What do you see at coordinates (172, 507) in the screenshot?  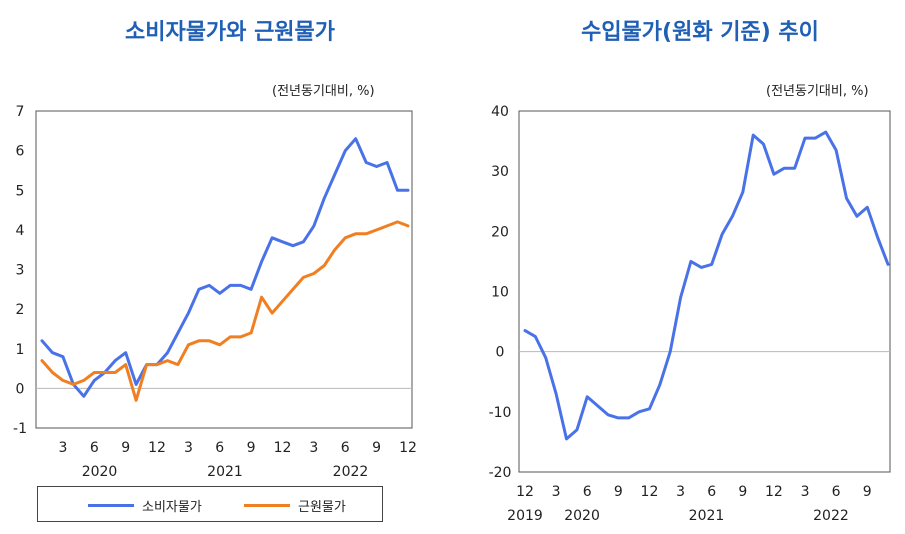 I see `legend-label-cpi: 소비자물가` at bounding box center [172, 507].